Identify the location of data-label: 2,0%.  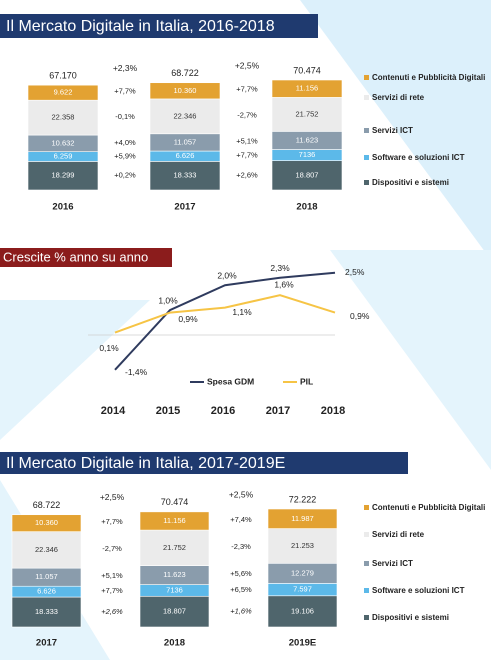
(227, 275).